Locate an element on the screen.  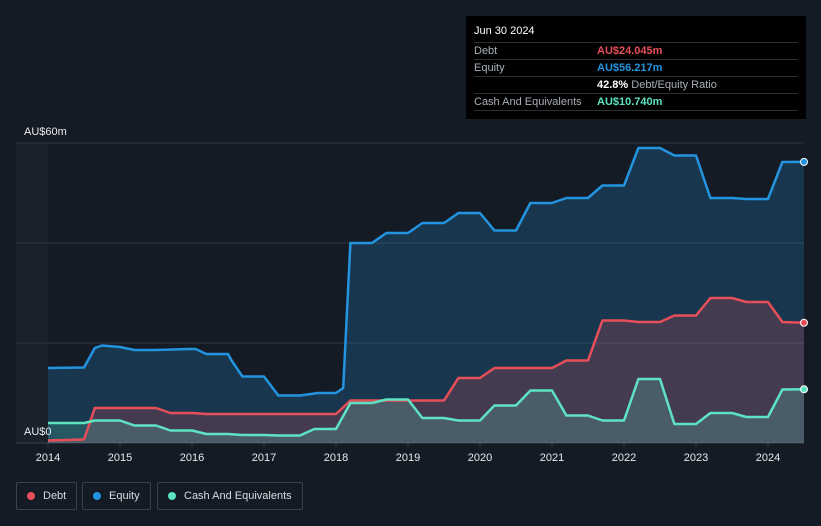
cash-line is located at coordinates (426, 407).